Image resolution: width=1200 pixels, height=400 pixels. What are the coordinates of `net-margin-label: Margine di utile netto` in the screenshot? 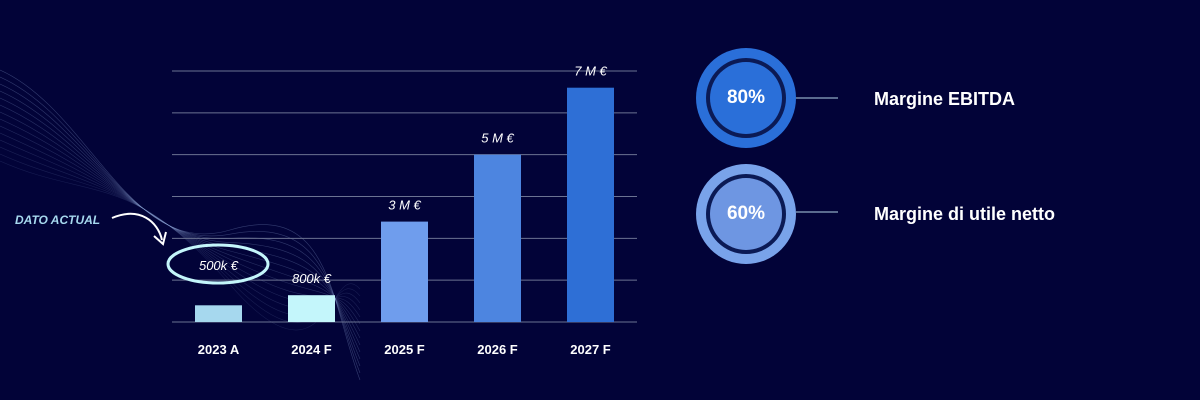 It's located at (965, 214).